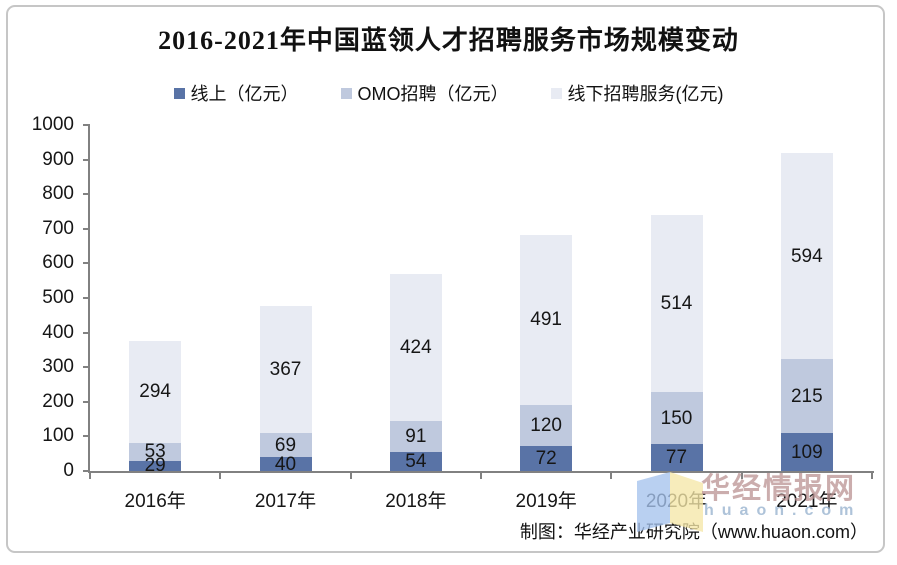 This screenshot has width=897, height=565. I want to click on legend-label: OMO招聘（亿元）, so click(433, 94).